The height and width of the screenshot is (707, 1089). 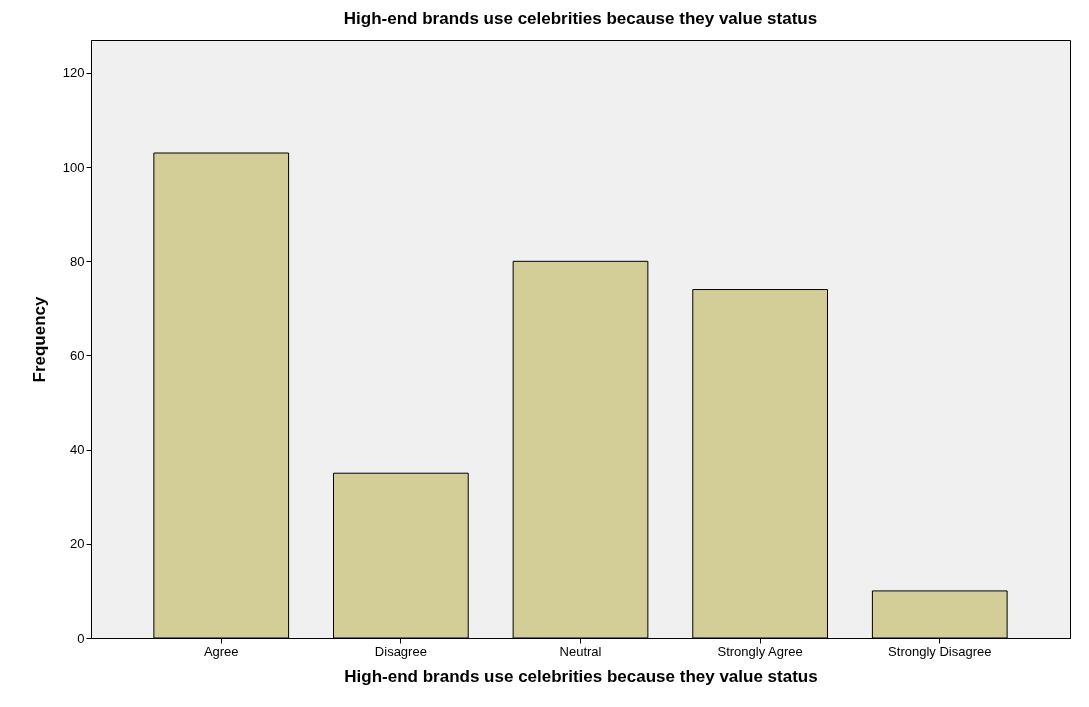 I want to click on y-tick-label: 40, so click(x=77, y=450).